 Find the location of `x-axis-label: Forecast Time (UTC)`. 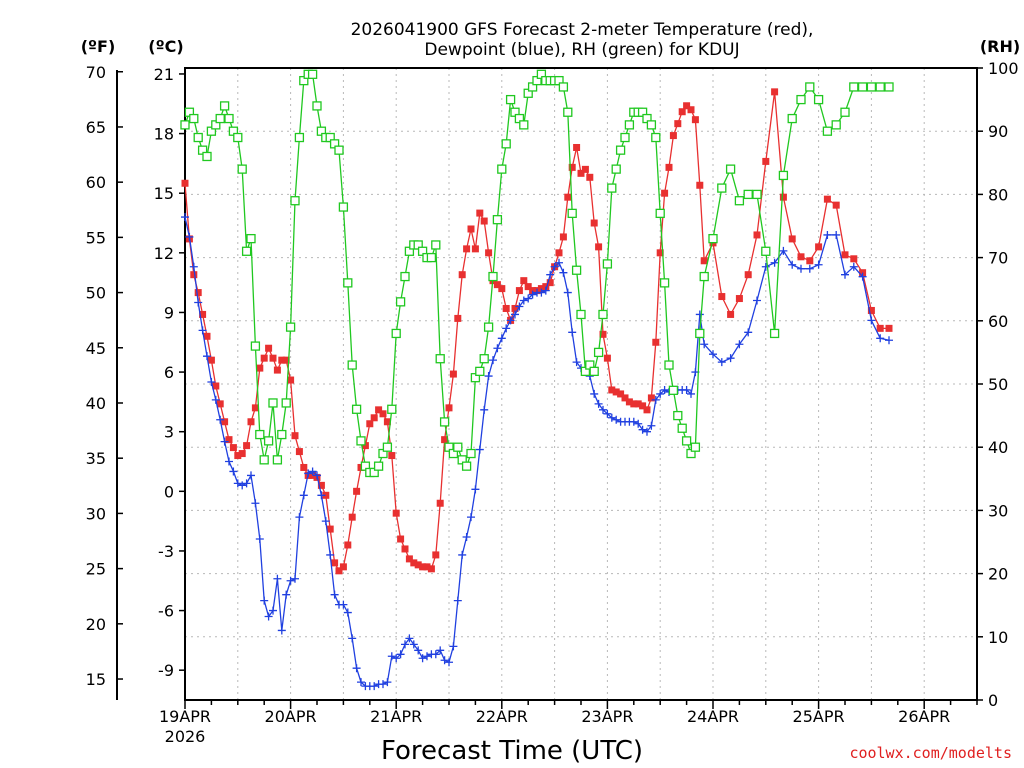

x-axis-label: Forecast Time (UTC) is located at coordinates (512, 751).